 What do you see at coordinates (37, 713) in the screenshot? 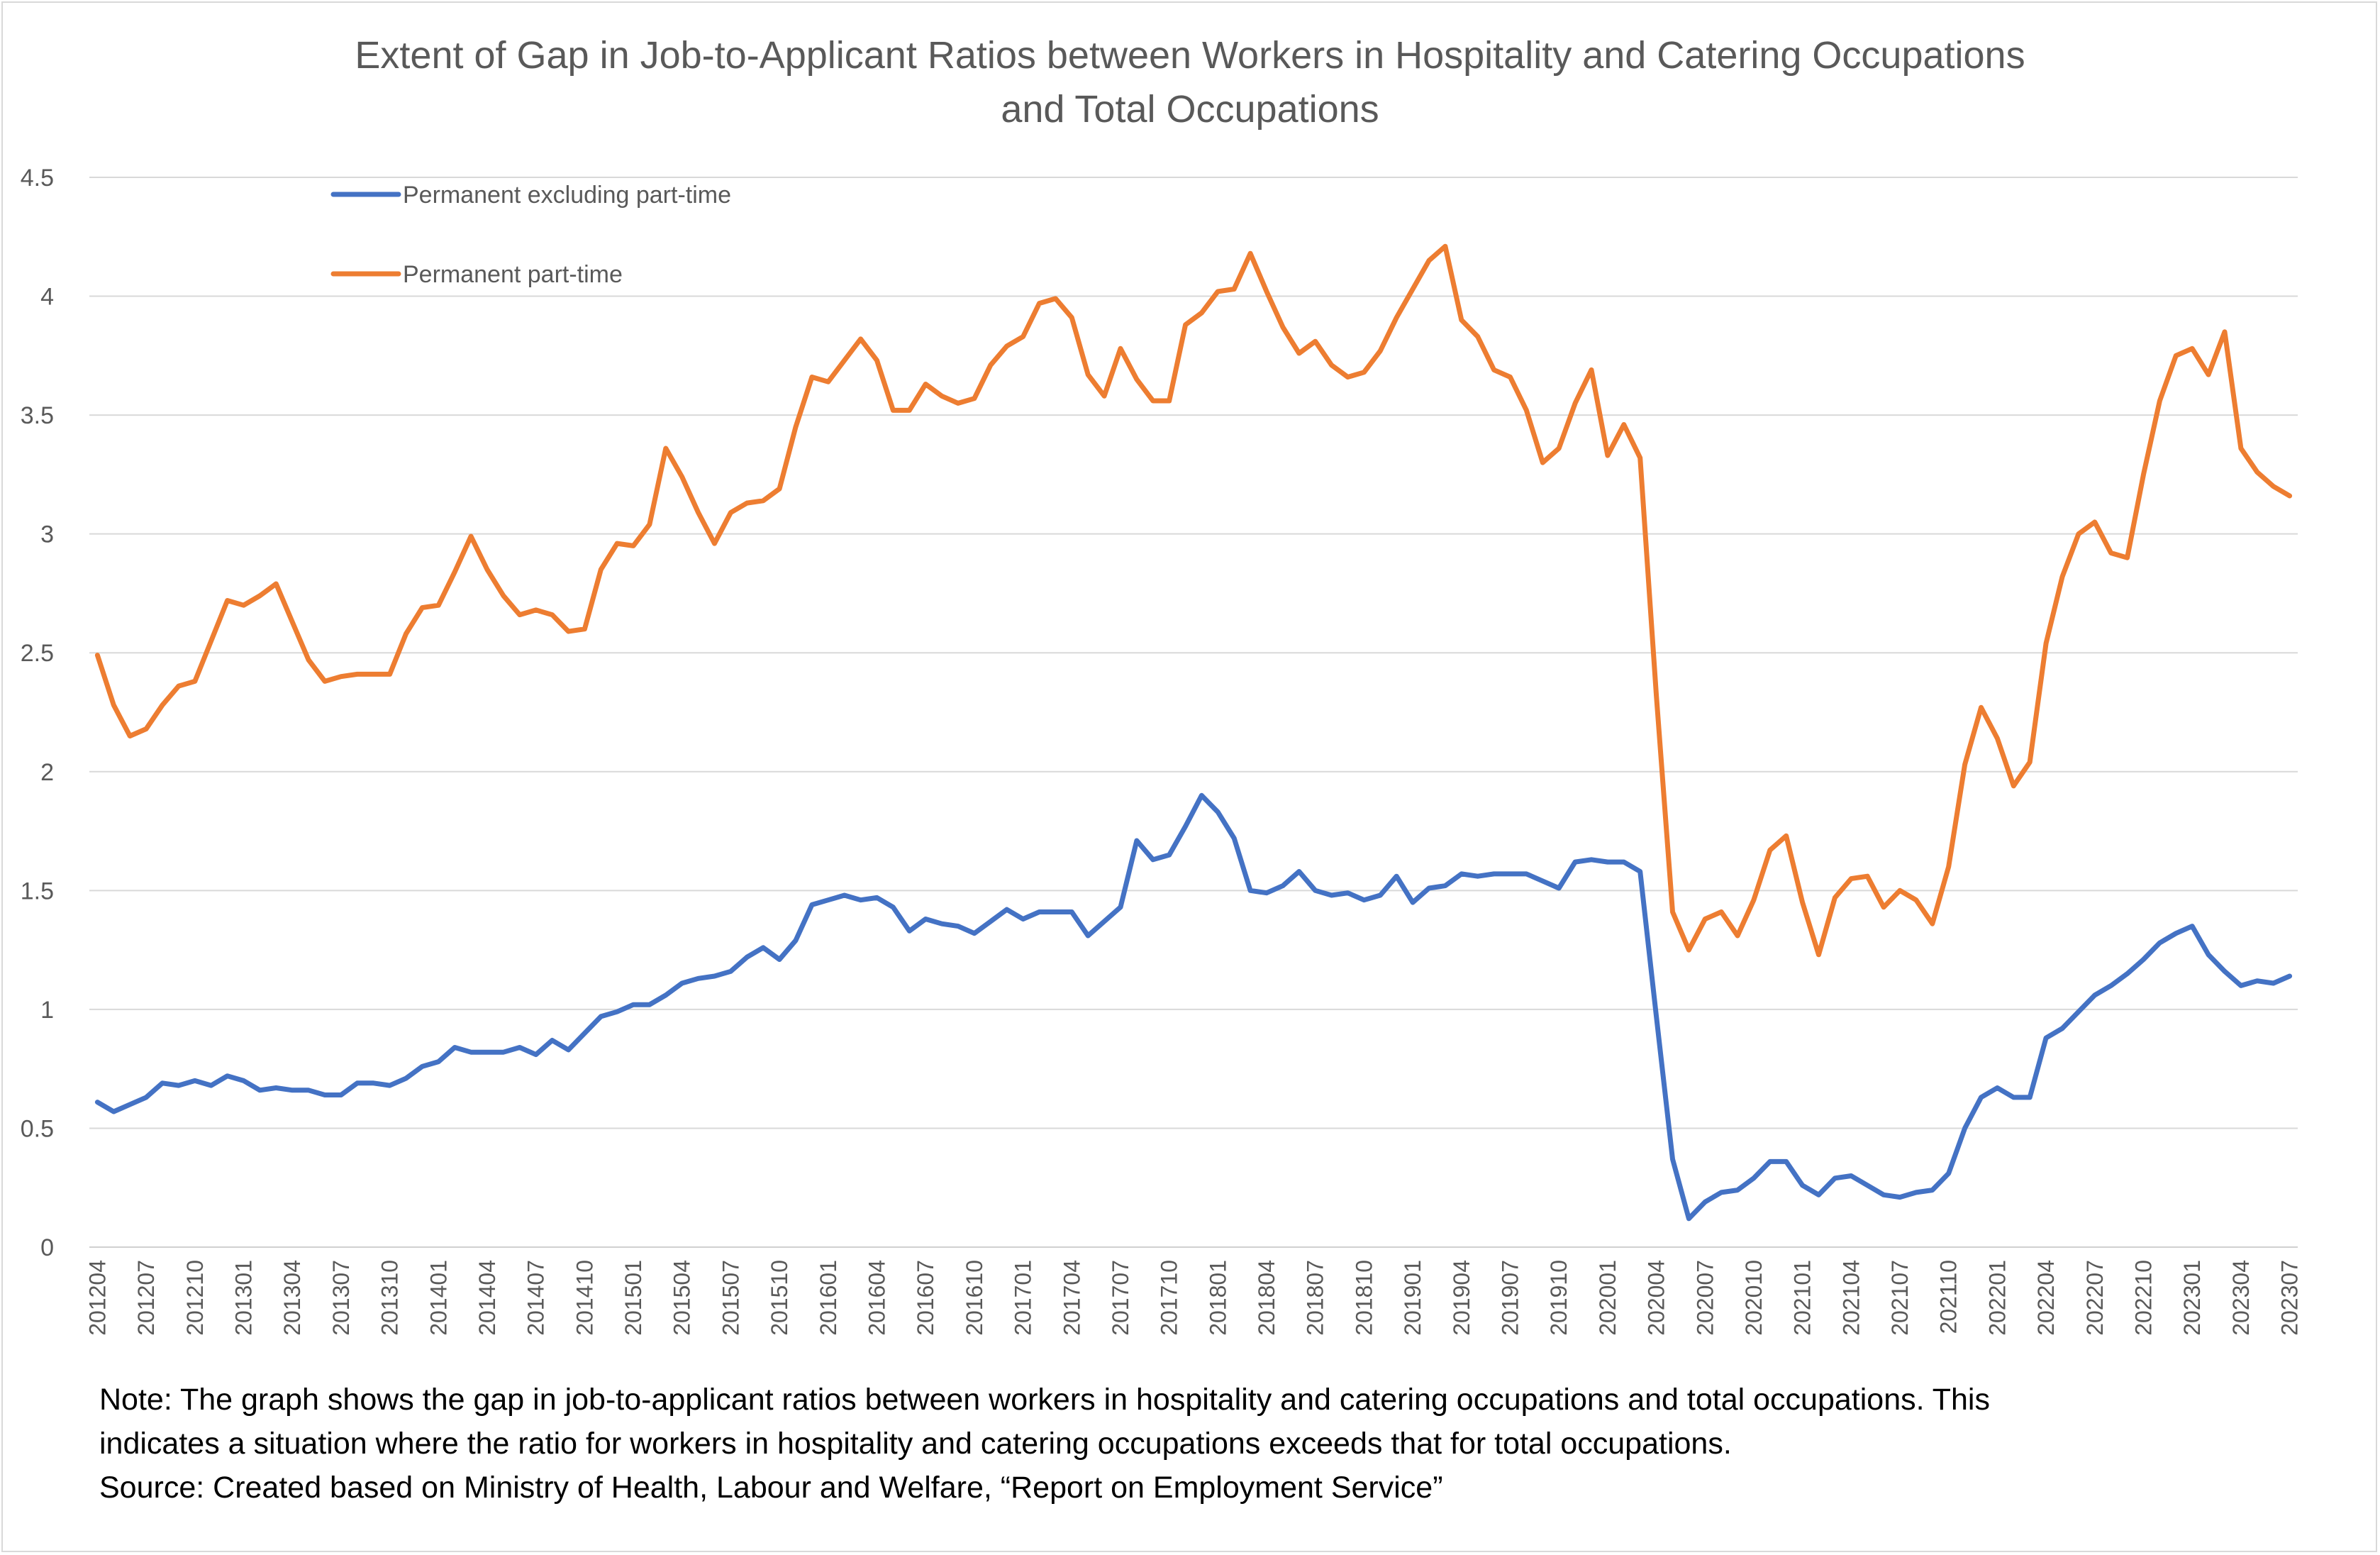
I see `y-axis-ticks: 0 0.5 1 1.5 2 2.5 3 3.5 4 4.5` at bounding box center [37, 713].